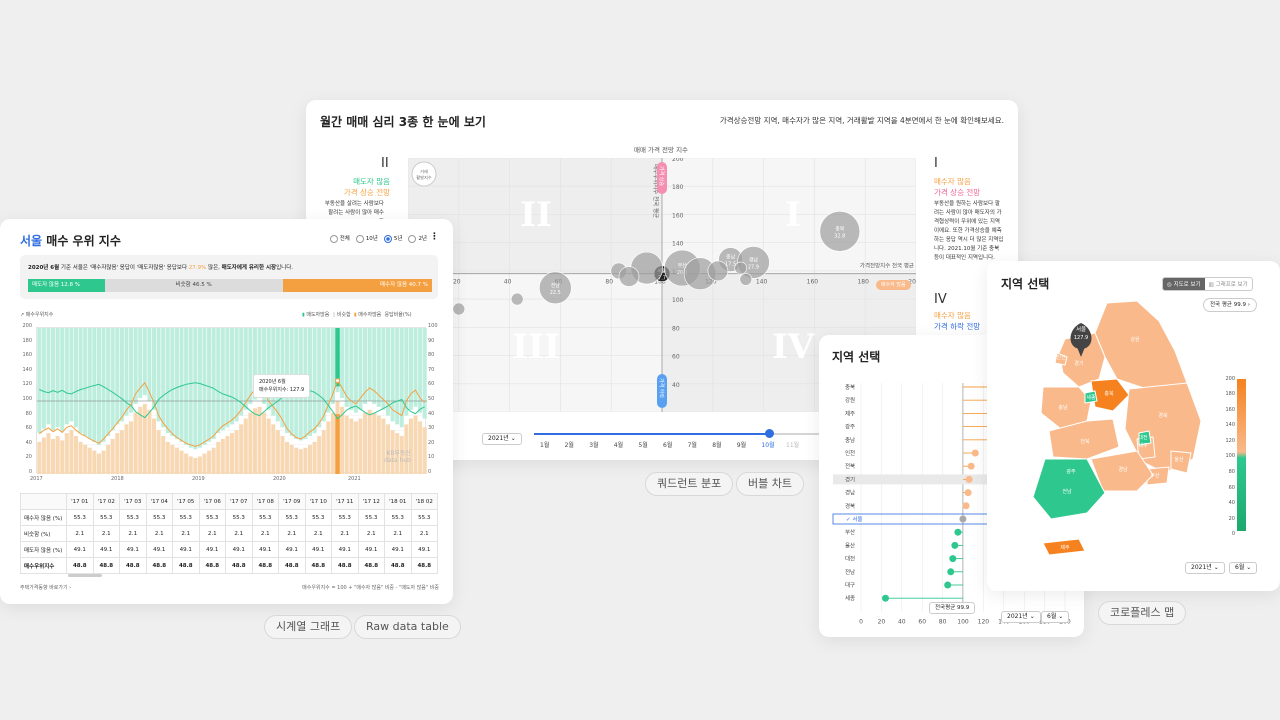  Describe the element at coordinates (407, 627) in the screenshot. I see `rawtable-chip: Raw data table` at that location.